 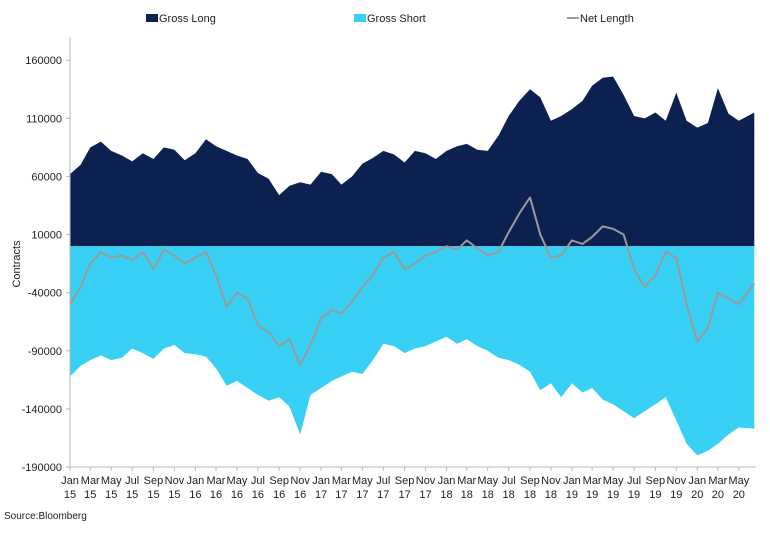 What do you see at coordinates (42, 468) in the screenshot?
I see `y-tick-label: -190000` at bounding box center [42, 468].